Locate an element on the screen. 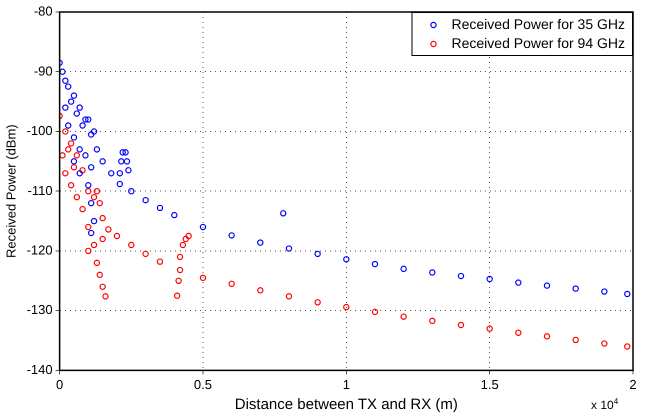  y-tick-label: -90 is located at coordinates (43, 70).